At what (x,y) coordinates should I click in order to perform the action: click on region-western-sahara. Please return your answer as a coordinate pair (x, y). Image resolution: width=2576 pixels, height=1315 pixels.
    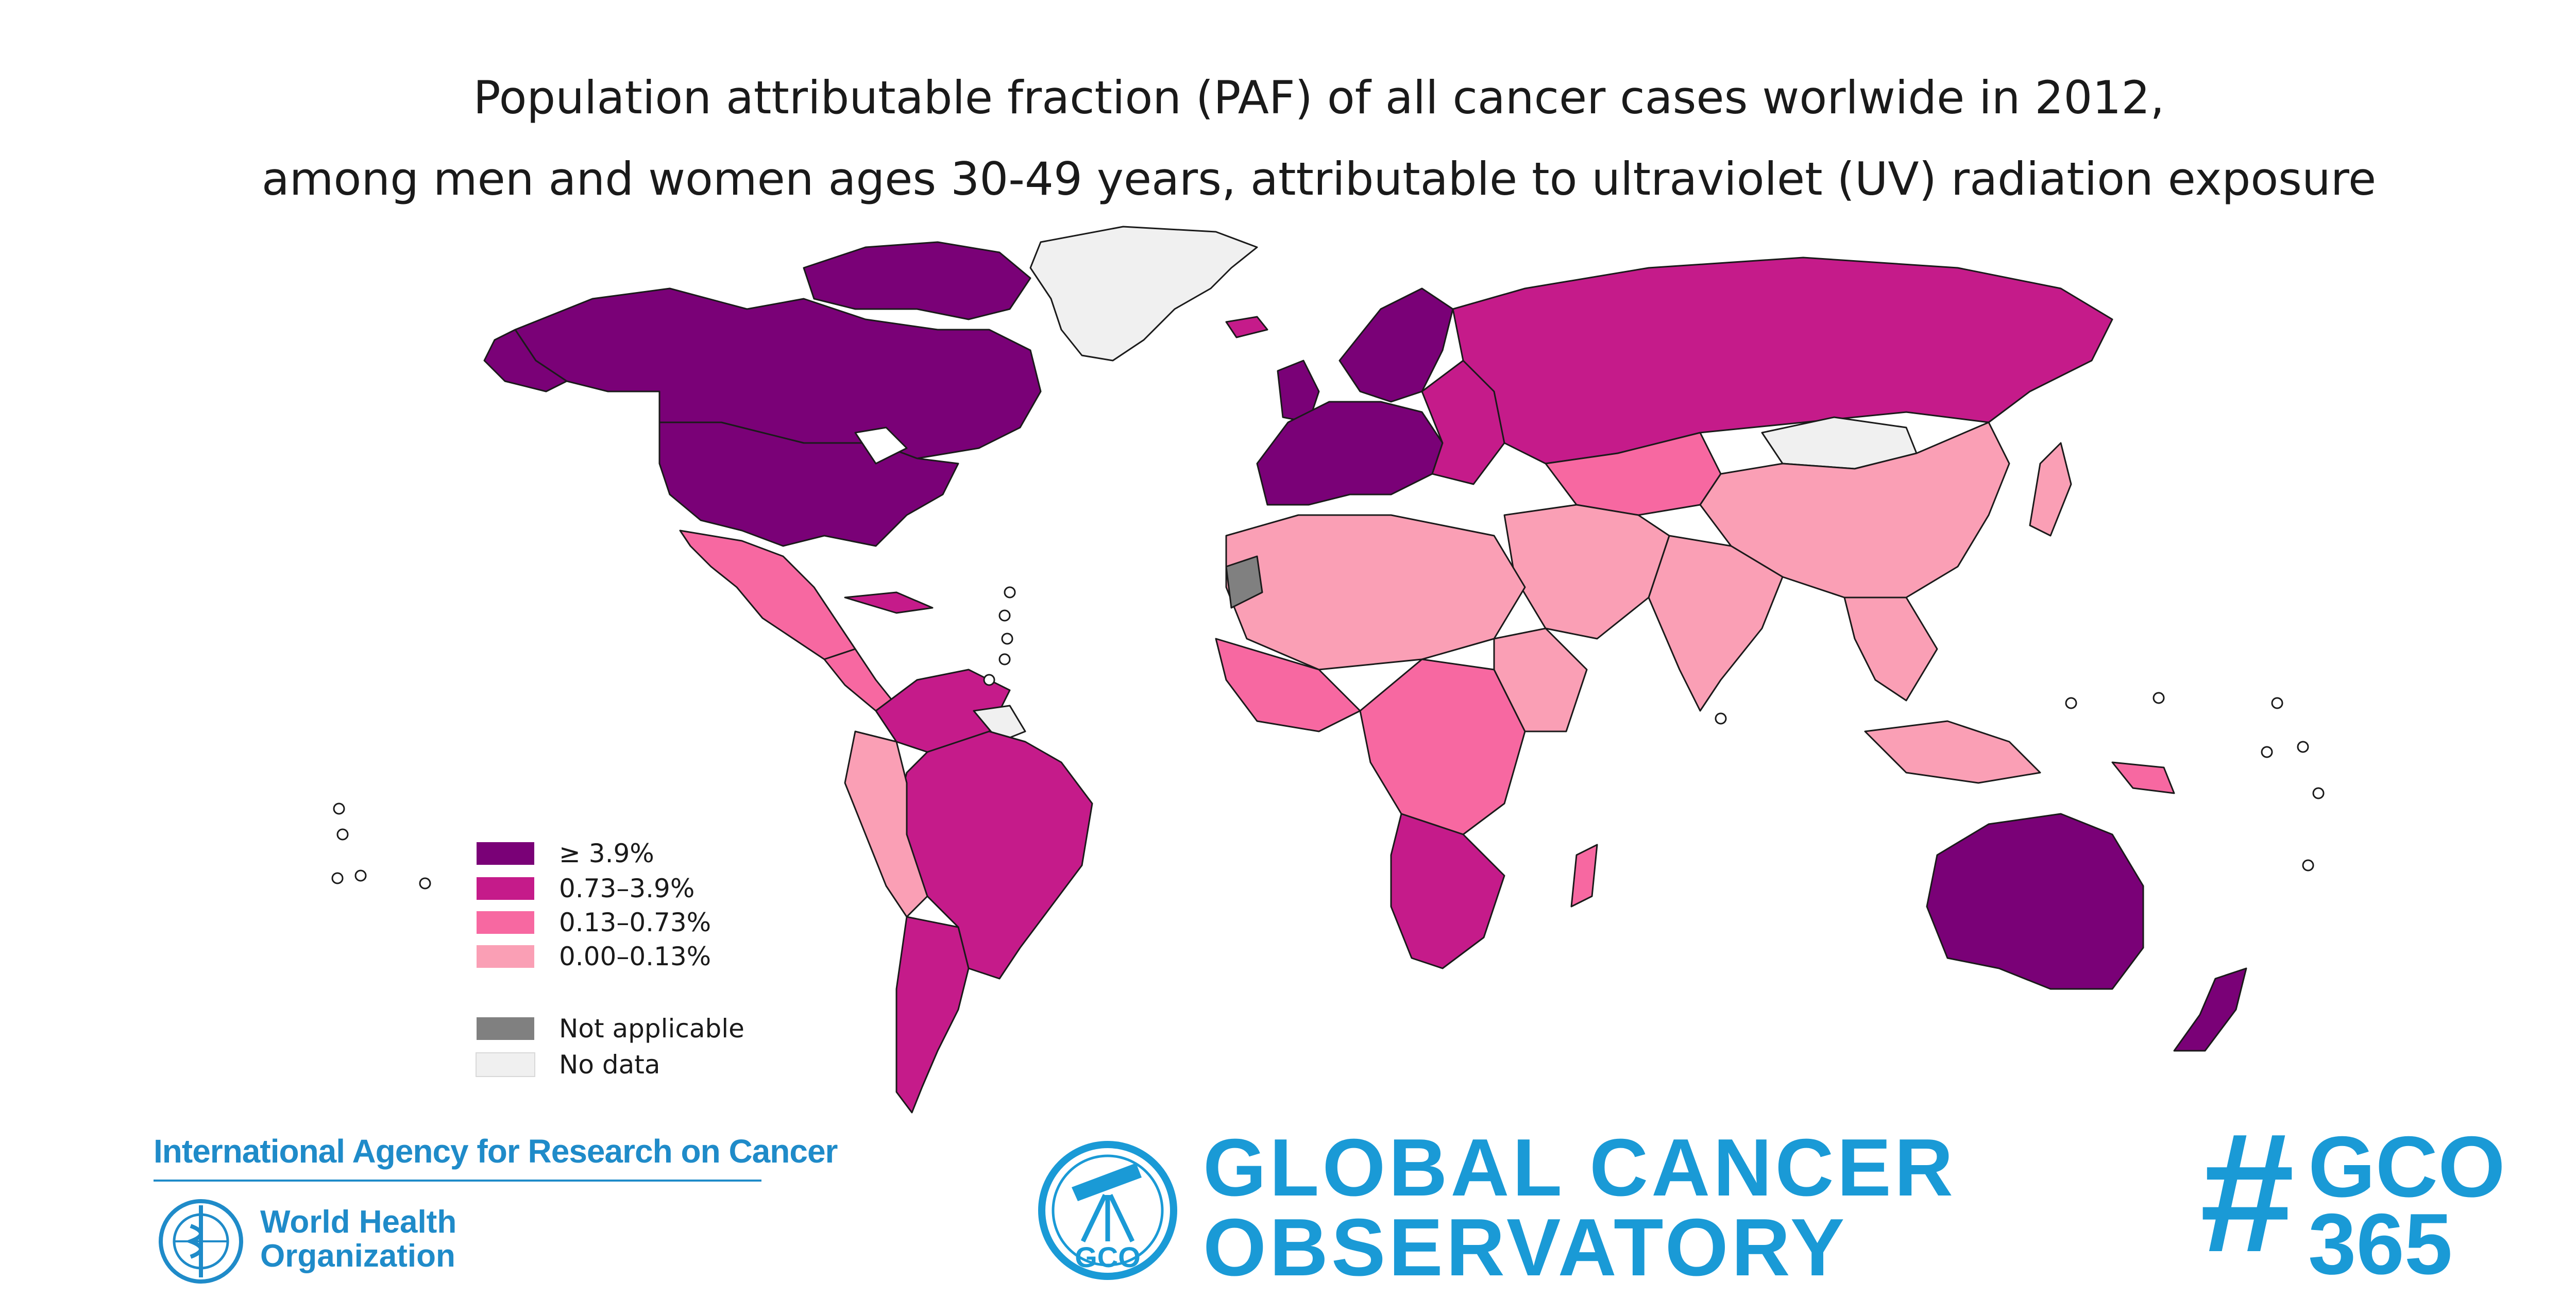
    Looking at the image, I should click on (1244, 582).